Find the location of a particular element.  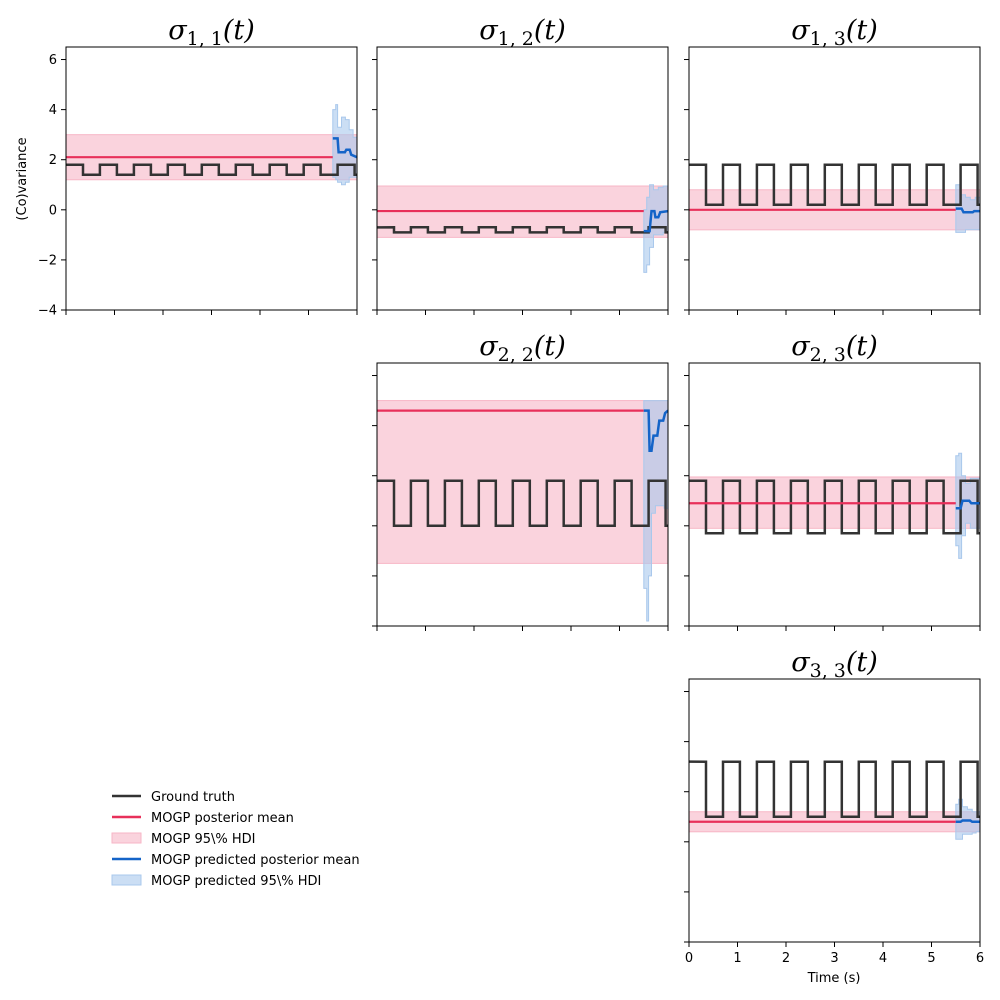

legend-item-pred_hdi: MOGP predicted 95\% HDI is located at coordinates (216, 881).